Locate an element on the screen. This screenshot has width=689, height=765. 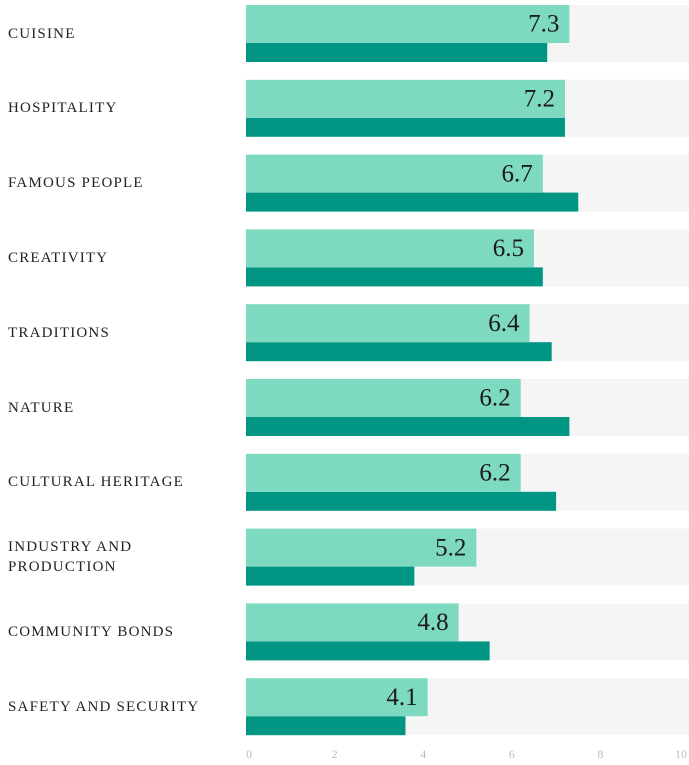
category-label: FAMOUS PEOPLE is located at coordinates (76, 183).